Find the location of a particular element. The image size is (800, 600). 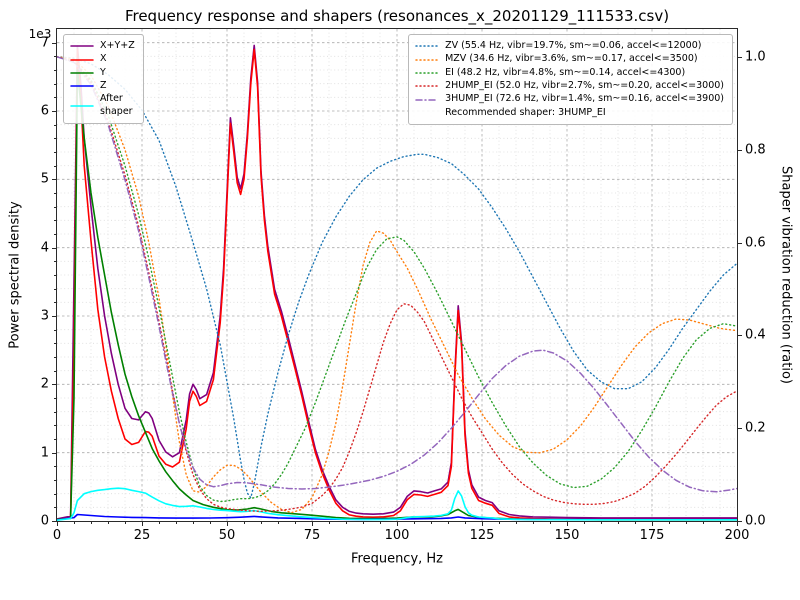

legend-item-x-y-z-line-sample is located at coordinates (82, 46).